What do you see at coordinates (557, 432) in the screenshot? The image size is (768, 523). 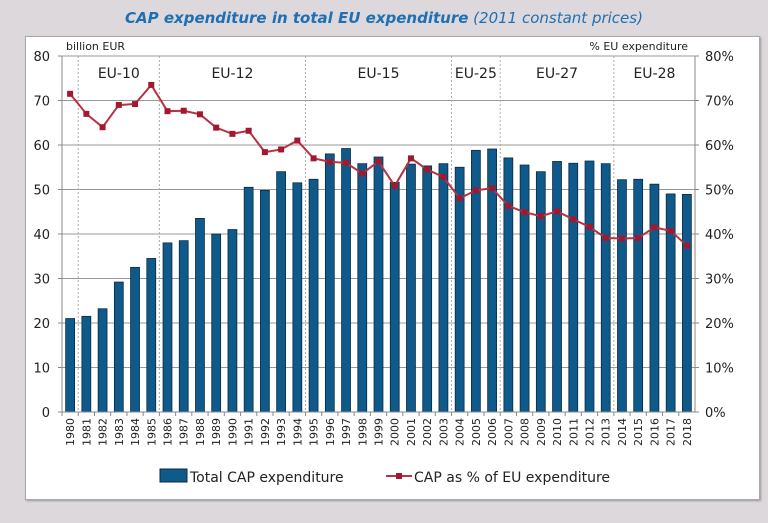 I see `x-tick-label: 2010` at bounding box center [557, 432].